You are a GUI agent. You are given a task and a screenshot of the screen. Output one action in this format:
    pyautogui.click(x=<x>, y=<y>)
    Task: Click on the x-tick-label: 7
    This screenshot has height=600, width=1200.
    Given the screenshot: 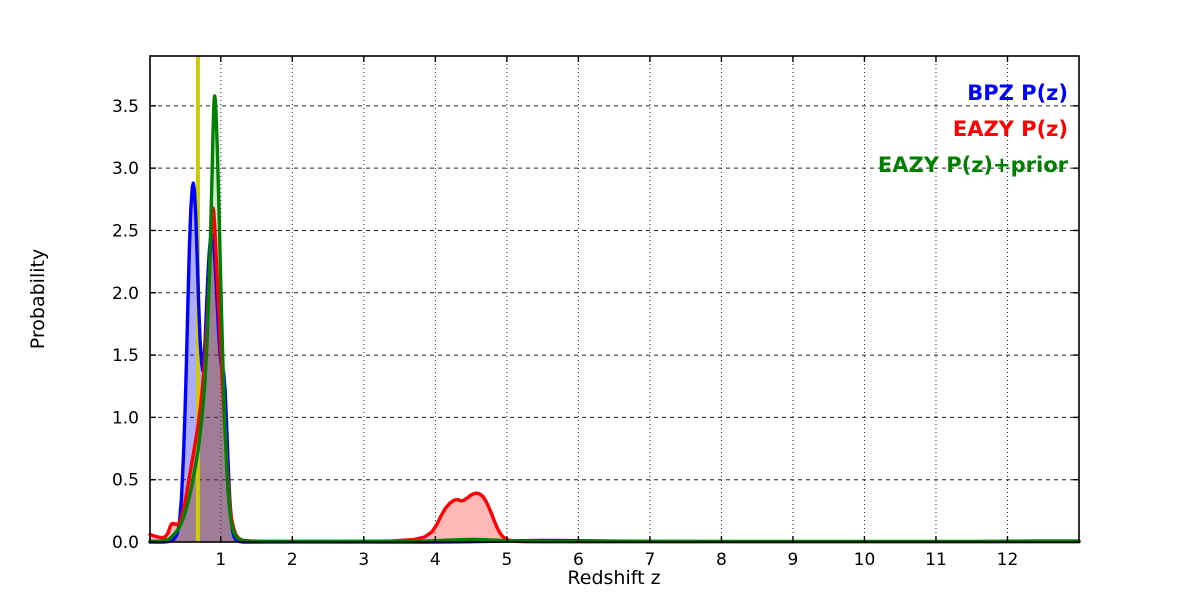 What is the action you would take?
    pyautogui.click(x=649, y=560)
    